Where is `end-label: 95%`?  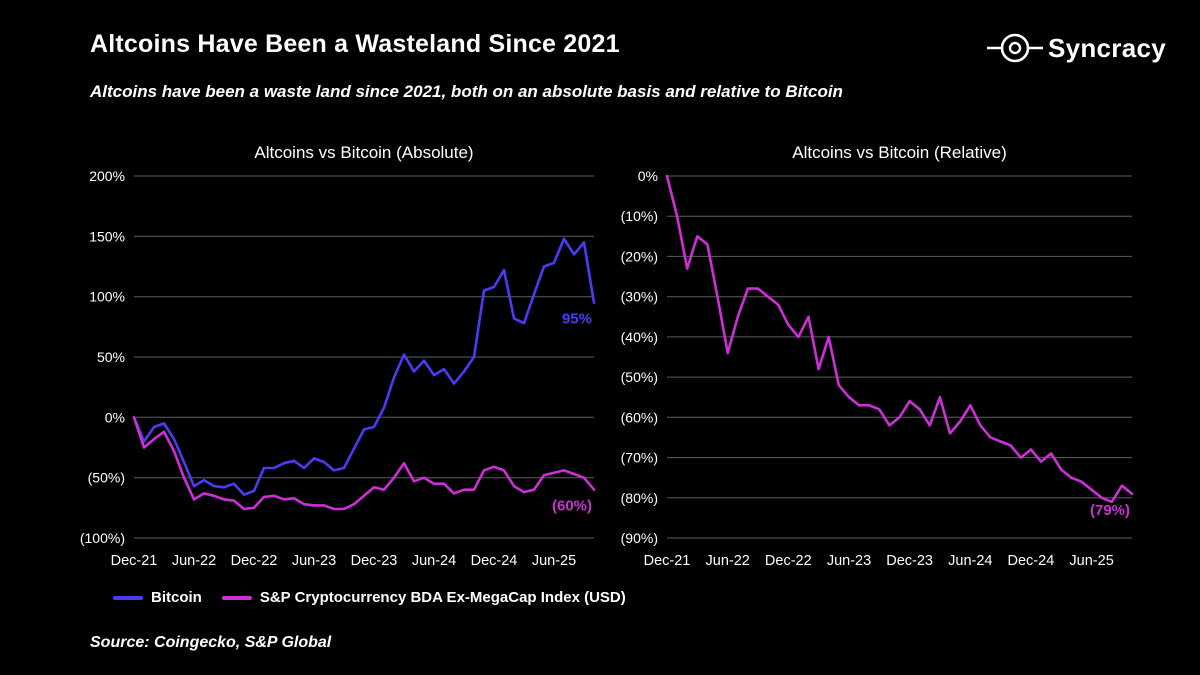
end-label: 95% is located at coordinates (577, 319).